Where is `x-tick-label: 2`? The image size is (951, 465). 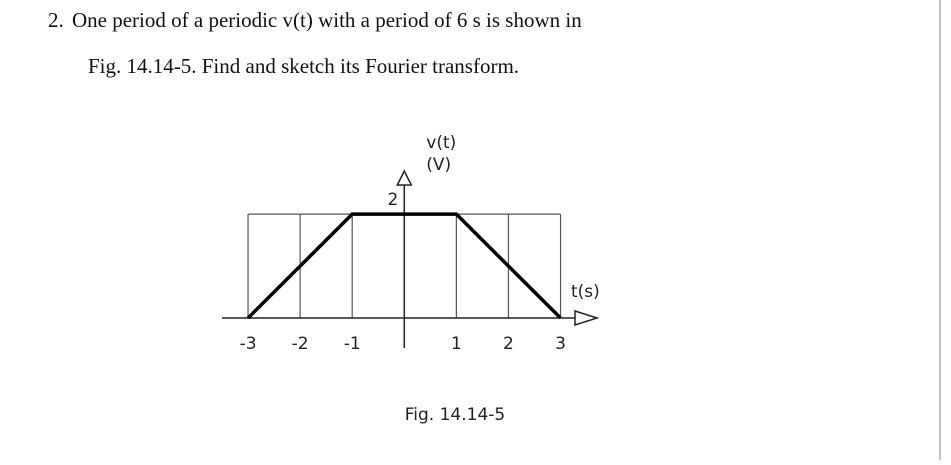
x-tick-label: 2 is located at coordinates (508, 344).